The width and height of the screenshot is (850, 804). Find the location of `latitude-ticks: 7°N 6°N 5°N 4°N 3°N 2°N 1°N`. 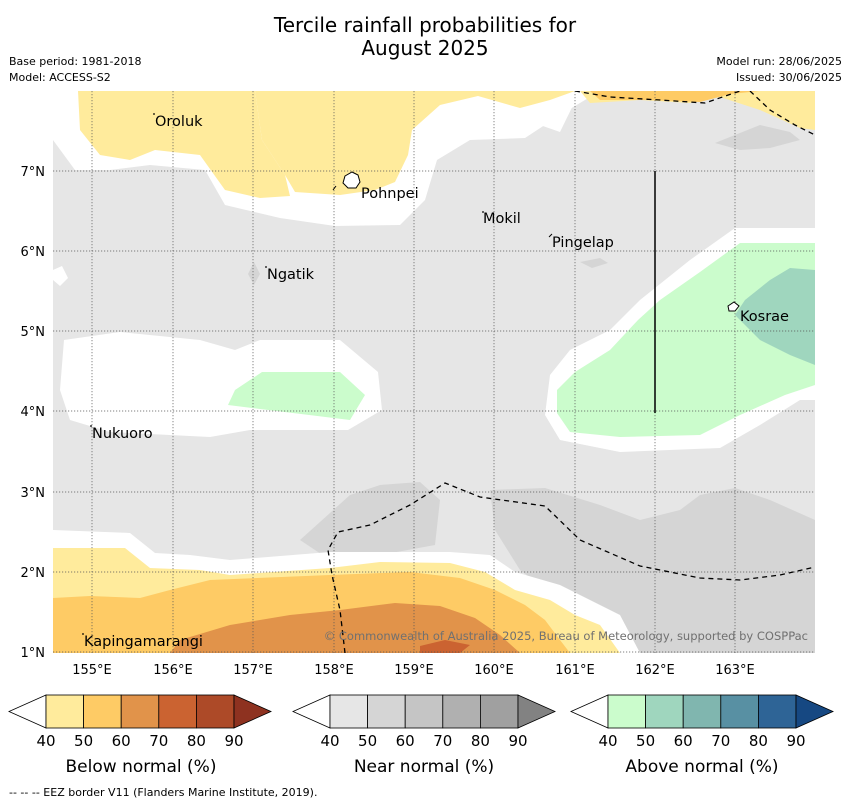

latitude-ticks: 7°N 6°N 5°N 4°N 3°N 2°N 1°N is located at coordinates (33, 413).